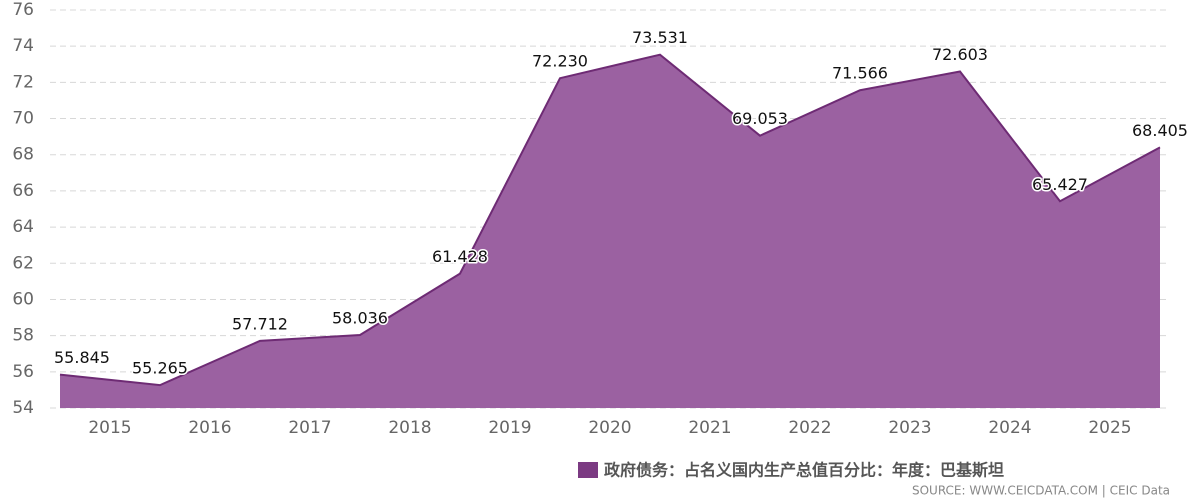  What do you see at coordinates (23, 10) in the screenshot?
I see `y-tick-label: 76` at bounding box center [23, 10].